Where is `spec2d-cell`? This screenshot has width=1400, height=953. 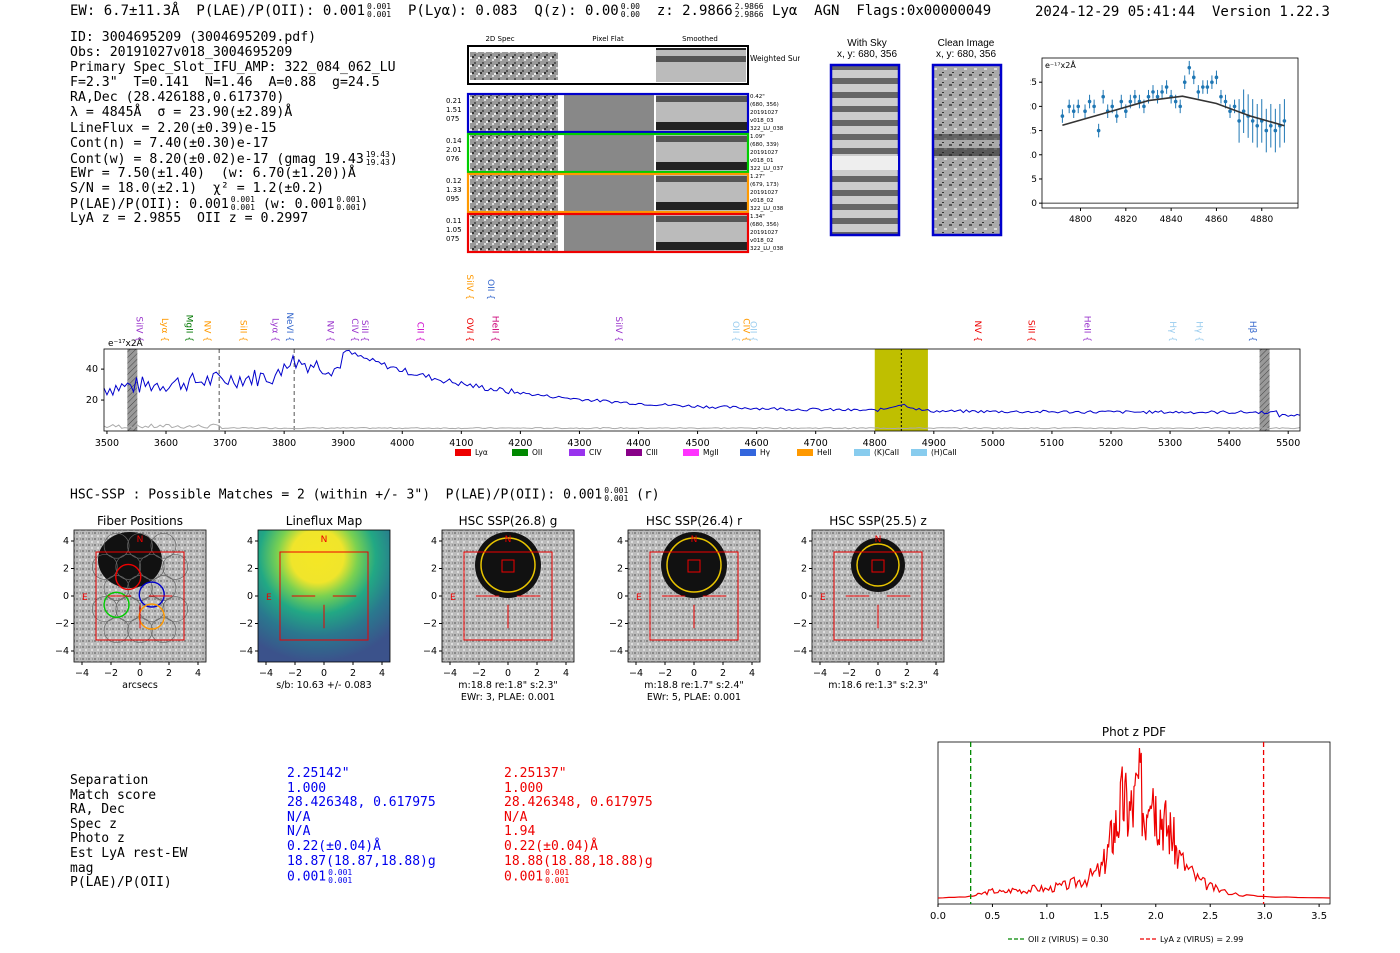
spec2d-cell is located at coordinates (514, 233).